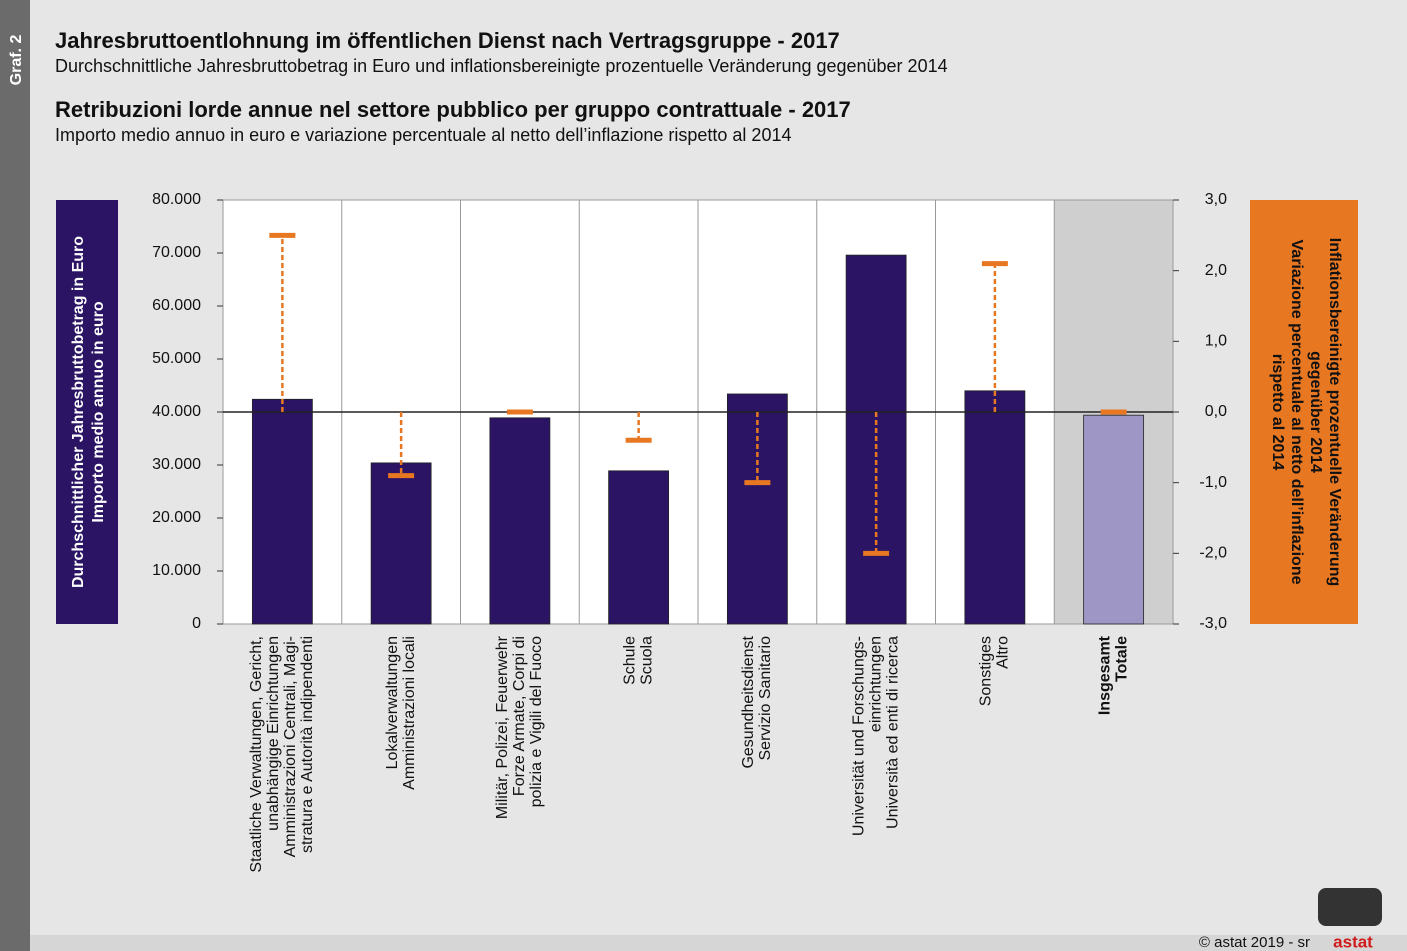  Describe the element at coordinates (176, 464) in the screenshot. I see `y-tick-label: 30.000` at that location.